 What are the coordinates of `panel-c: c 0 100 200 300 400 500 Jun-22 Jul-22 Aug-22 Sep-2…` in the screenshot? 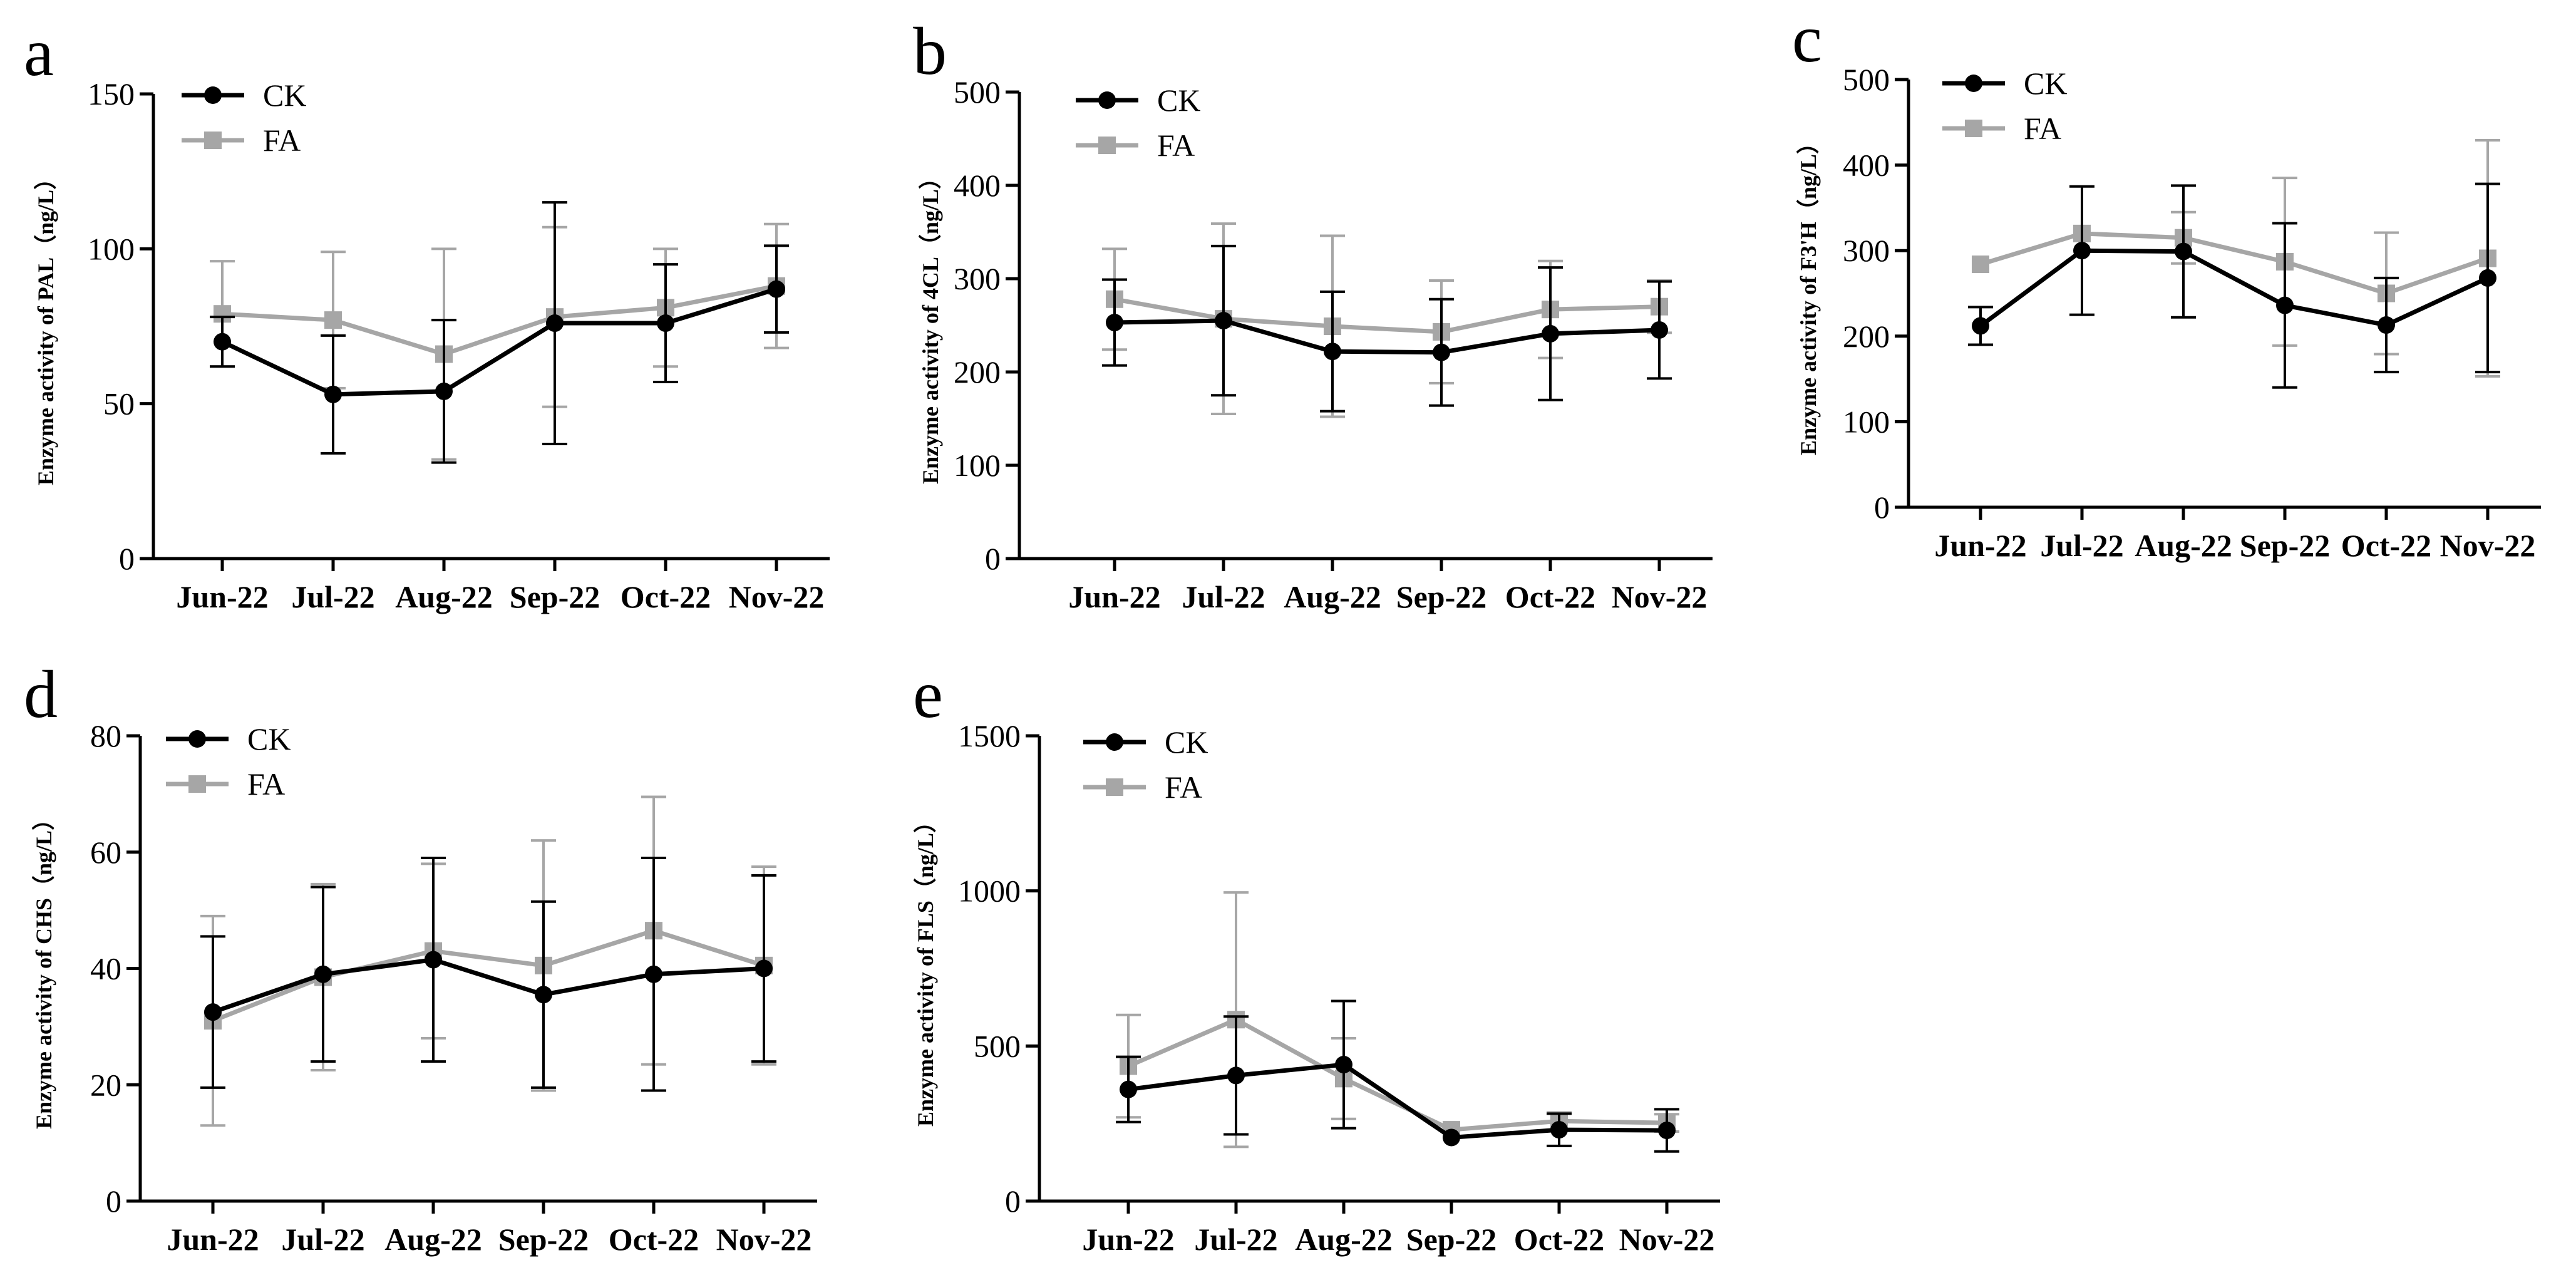 It's located at (2166, 283).